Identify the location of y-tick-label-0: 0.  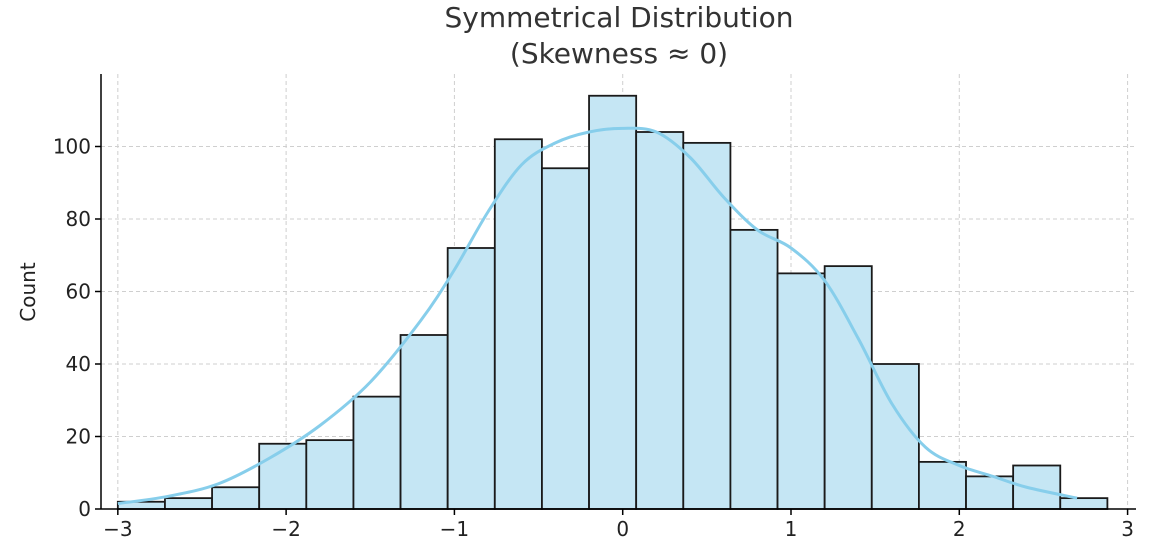
(84, 509).